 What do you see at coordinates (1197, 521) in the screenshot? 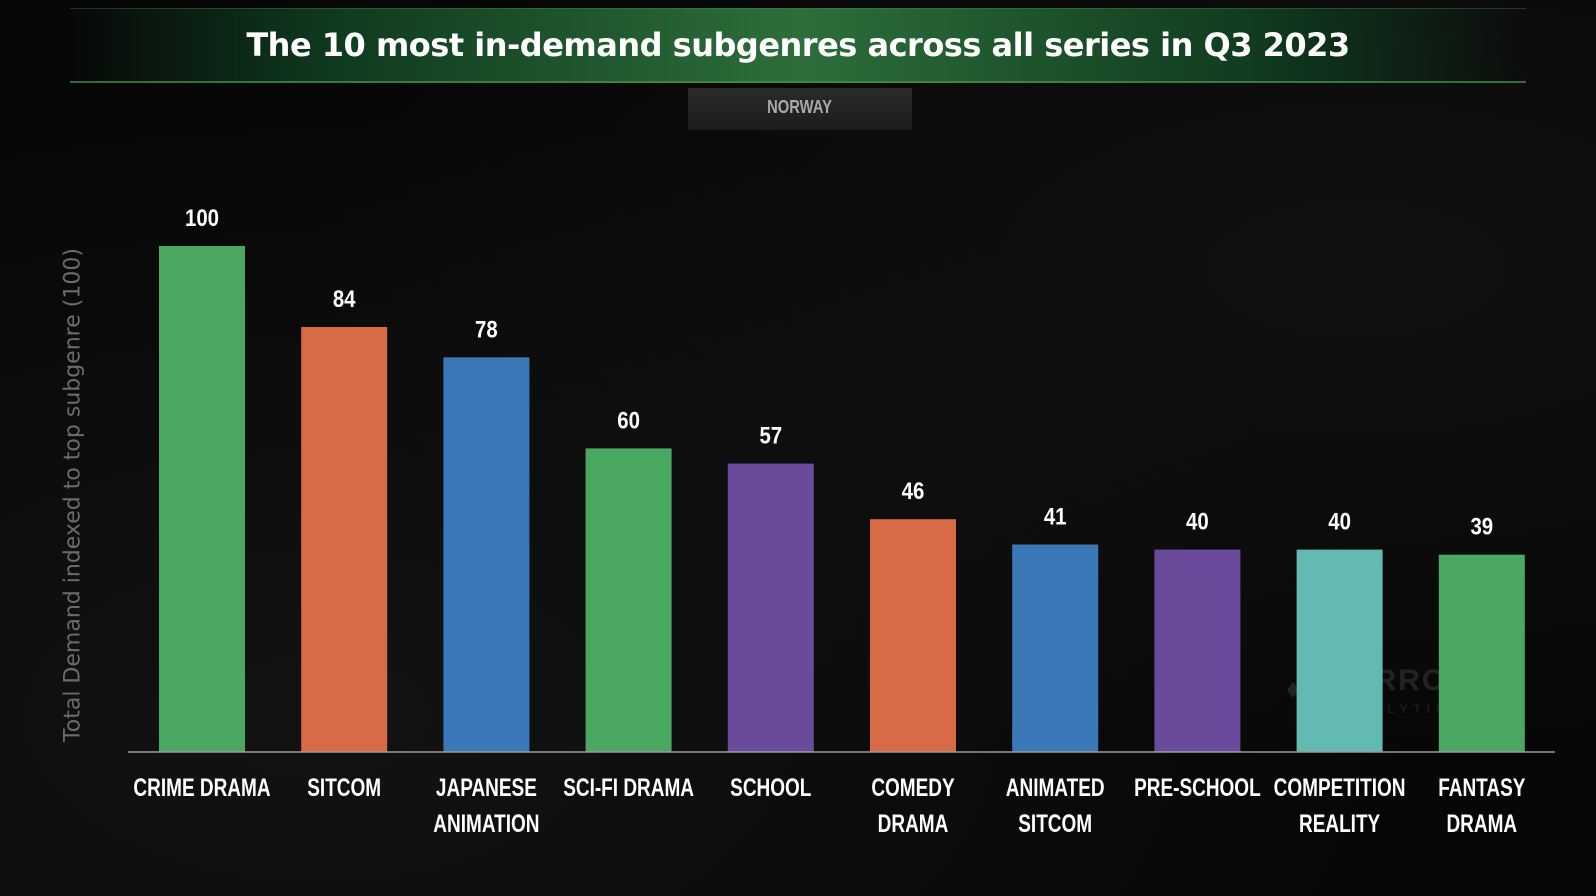
I see `bar-value-label-7: 40` at bounding box center [1197, 521].